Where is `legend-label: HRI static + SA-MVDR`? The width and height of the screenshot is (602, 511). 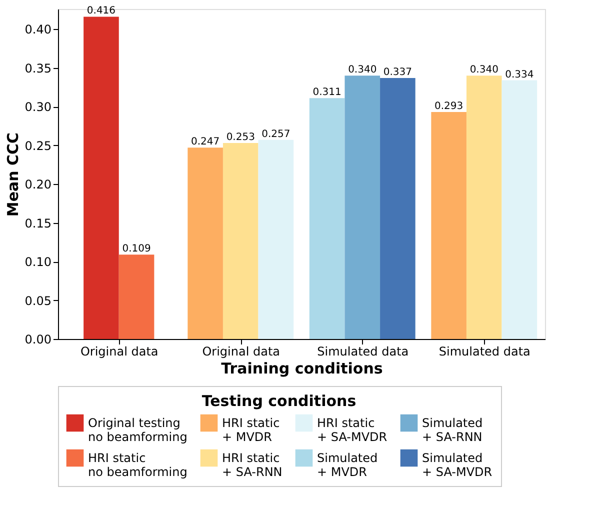
legend-label: HRI static + SA-MVDR is located at coordinates (352, 430).